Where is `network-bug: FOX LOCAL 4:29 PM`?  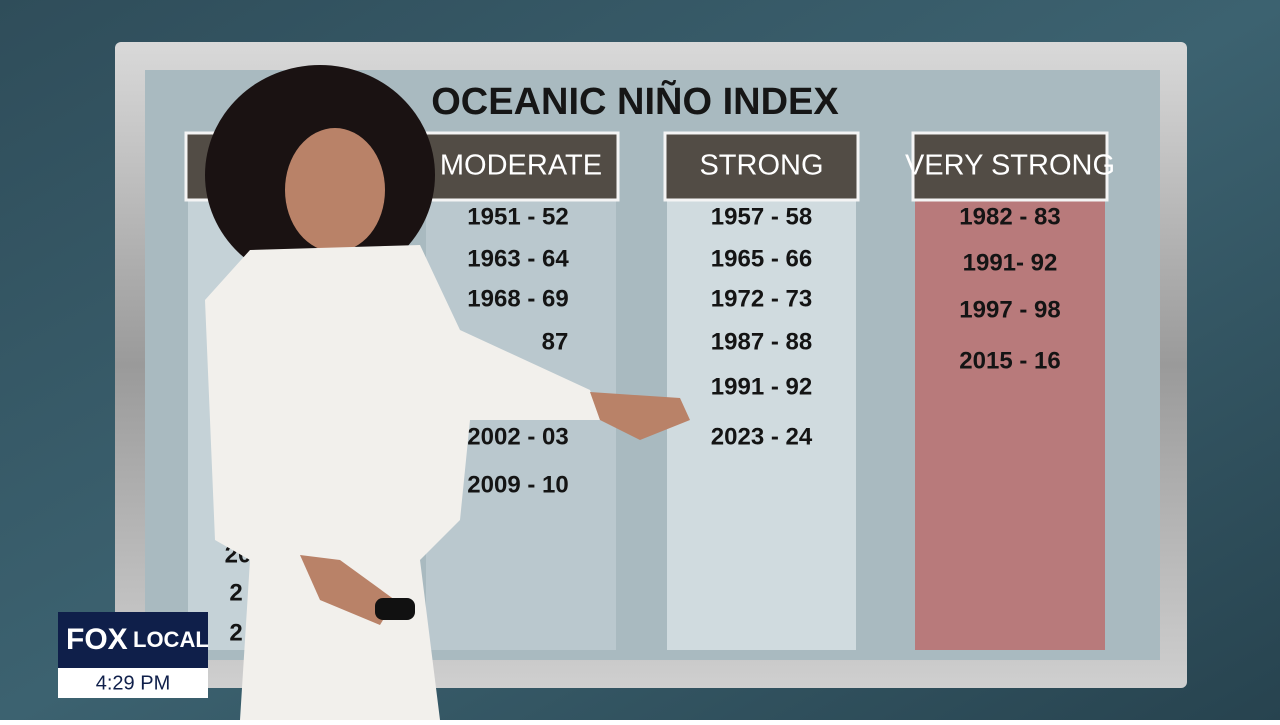 network-bug: FOX LOCAL 4:29 PM is located at coordinates (133, 655).